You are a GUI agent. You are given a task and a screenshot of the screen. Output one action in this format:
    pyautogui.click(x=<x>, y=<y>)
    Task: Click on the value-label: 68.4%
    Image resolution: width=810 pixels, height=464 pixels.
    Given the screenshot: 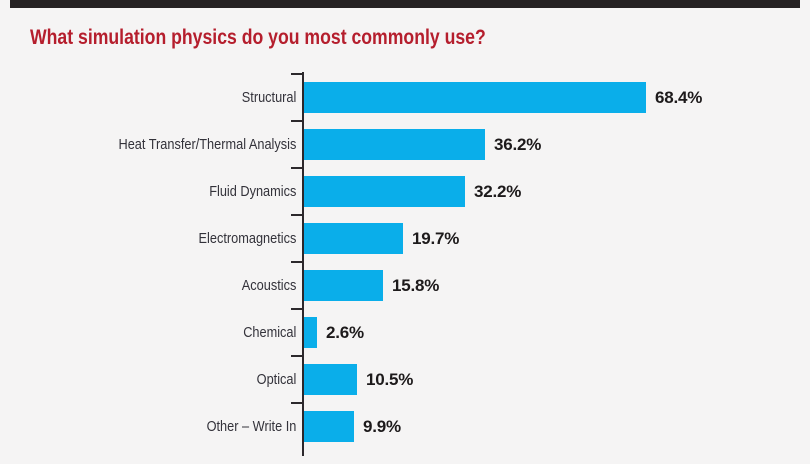 What is the action you would take?
    pyautogui.click(x=679, y=97)
    